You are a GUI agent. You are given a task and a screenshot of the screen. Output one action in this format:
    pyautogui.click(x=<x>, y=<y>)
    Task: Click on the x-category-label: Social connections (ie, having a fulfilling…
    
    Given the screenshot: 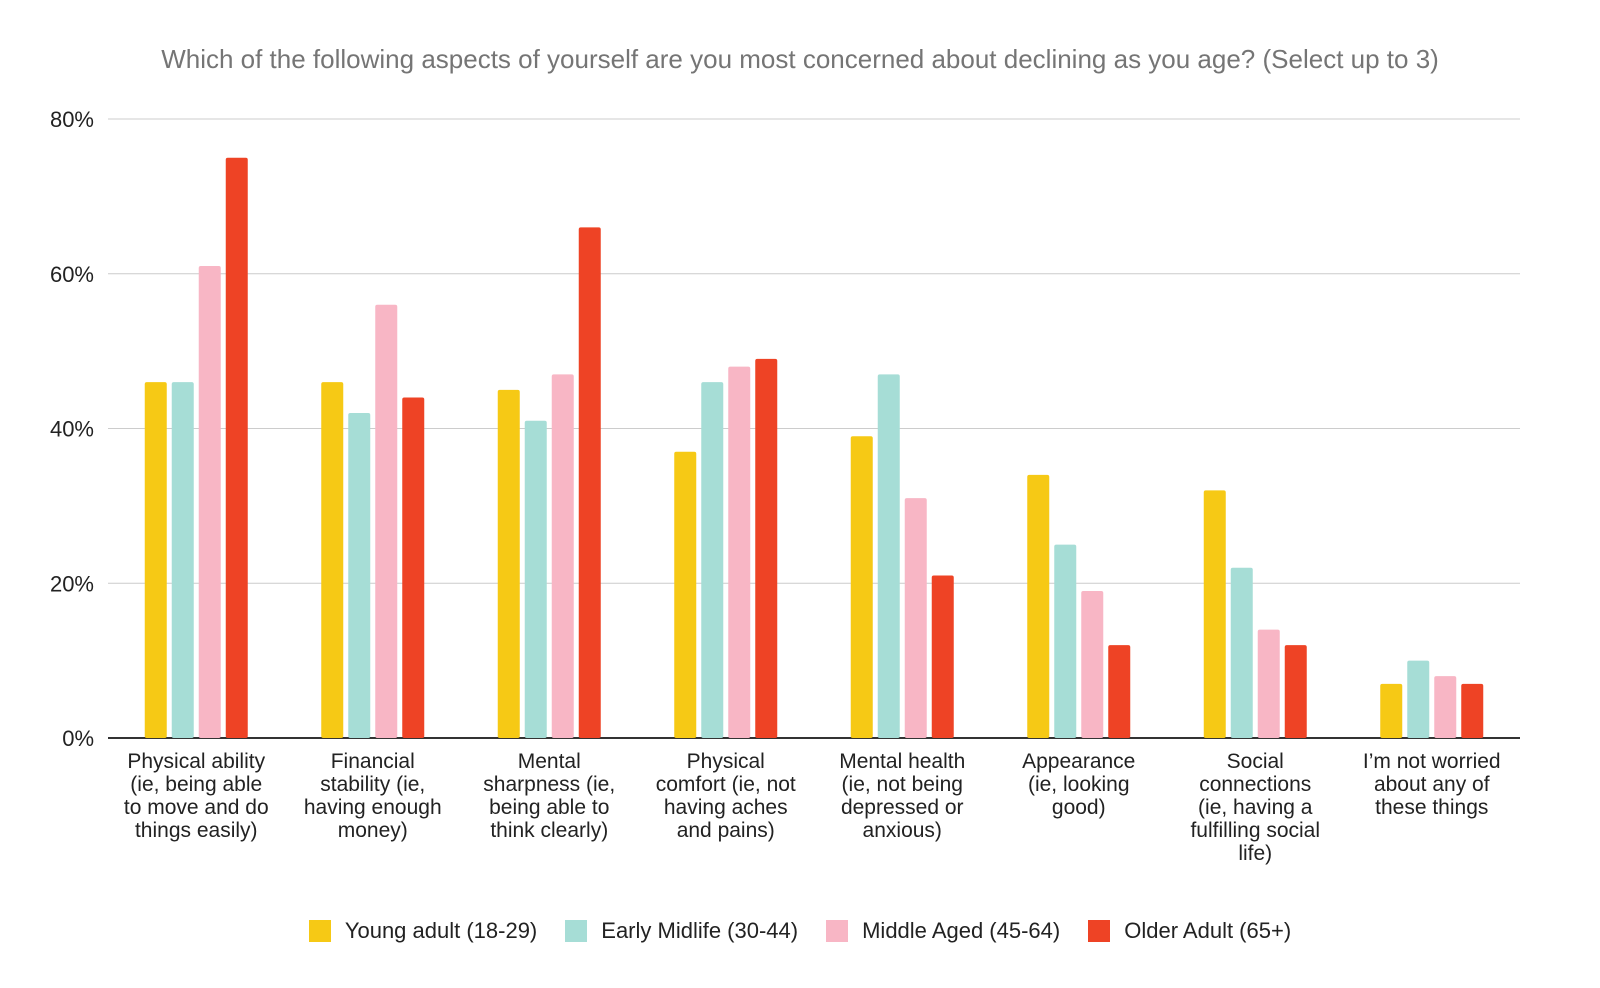 What is the action you would take?
    pyautogui.click(x=1255, y=807)
    